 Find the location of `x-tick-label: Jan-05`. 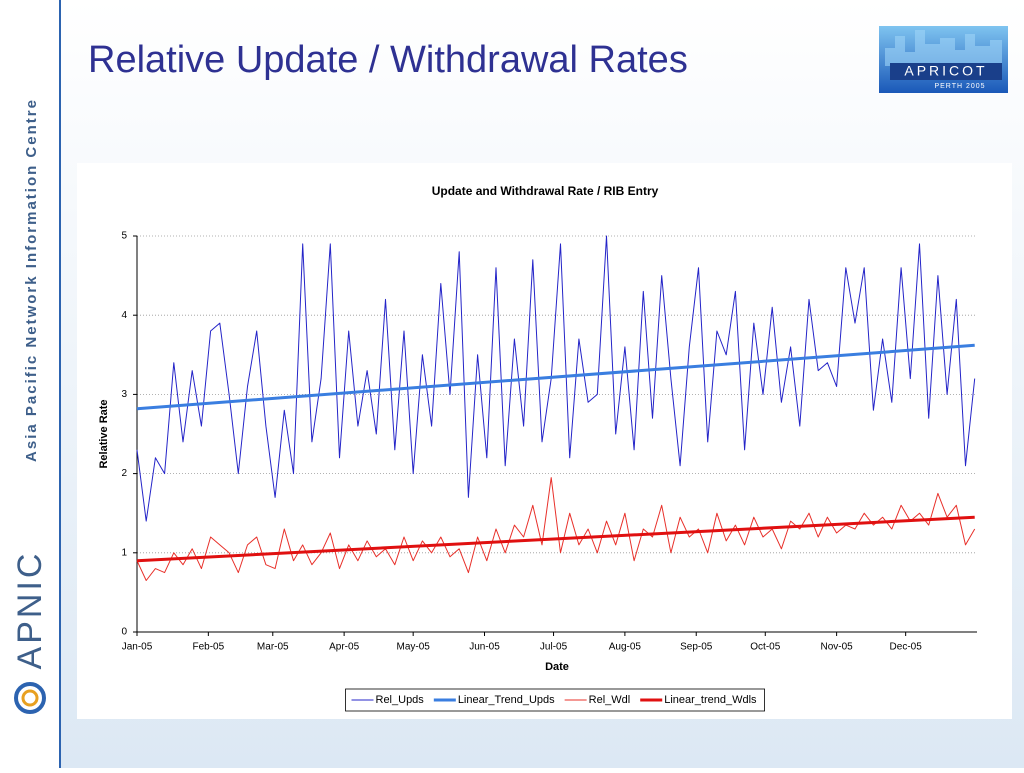

x-tick-label: Jan-05 is located at coordinates (137, 647).